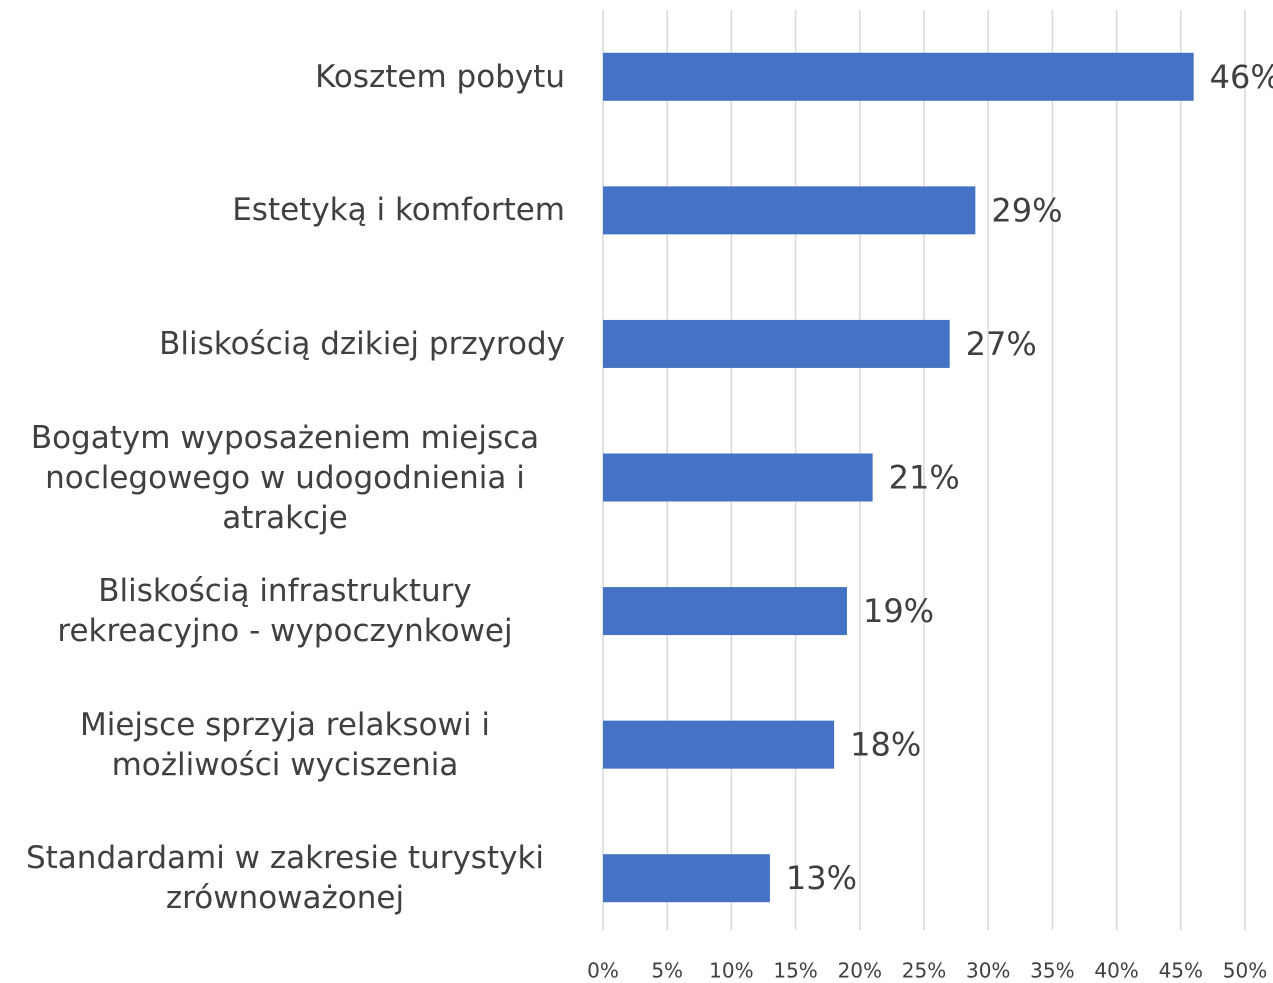 This screenshot has width=1273, height=983. I want to click on data-label: 46%, so click(1241, 77).